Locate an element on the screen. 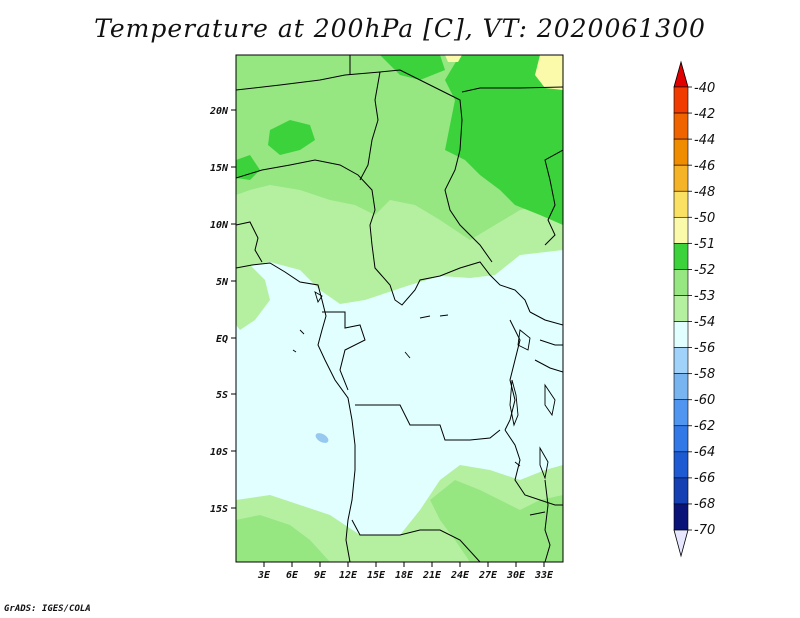 The image size is (800, 618). field-minus51-52-northeast is located at coordinates (504, 140).